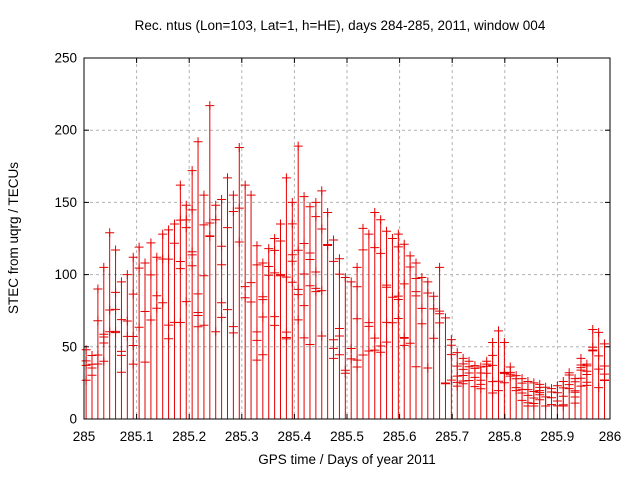 The width and height of the screenshot is (640, 480). What do you see at coordinates (84, 436) in the screenshot?
I see `x-tick-label: 285` at bounding box center [84, 436].